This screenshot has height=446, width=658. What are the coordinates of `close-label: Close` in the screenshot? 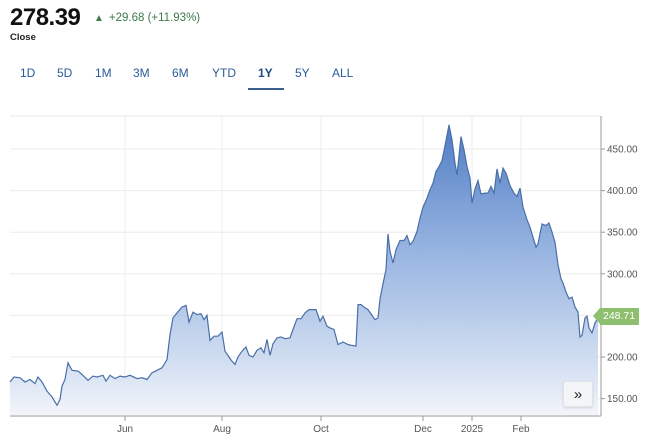 It's located at (23, 37).